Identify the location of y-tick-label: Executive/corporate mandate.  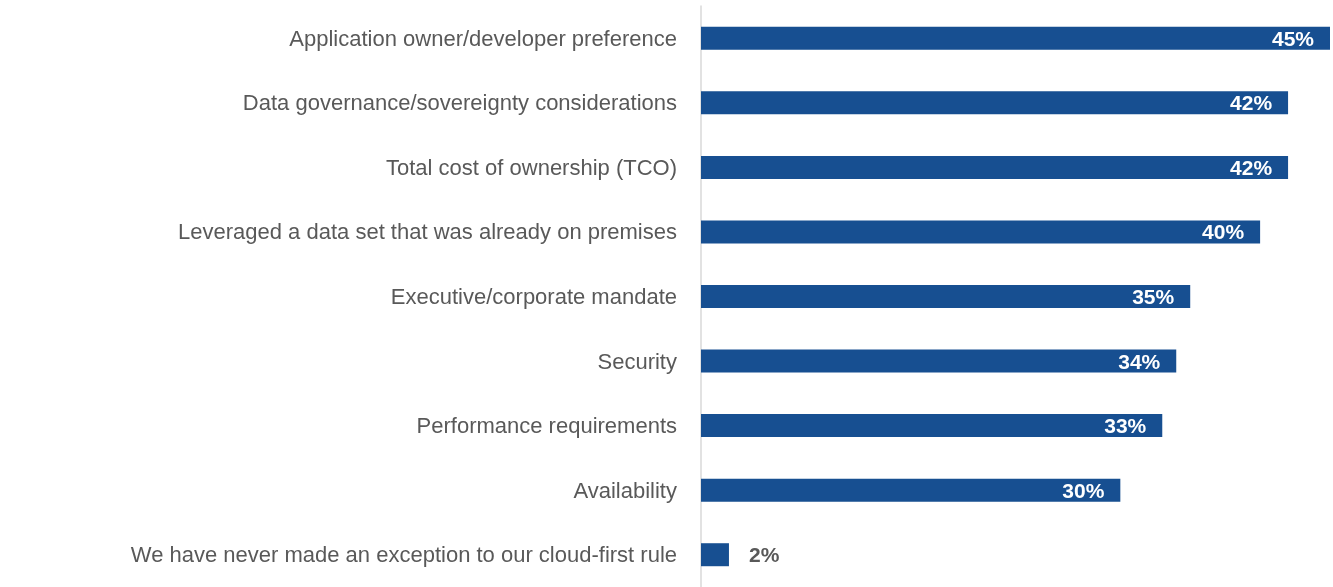
(533, 296).